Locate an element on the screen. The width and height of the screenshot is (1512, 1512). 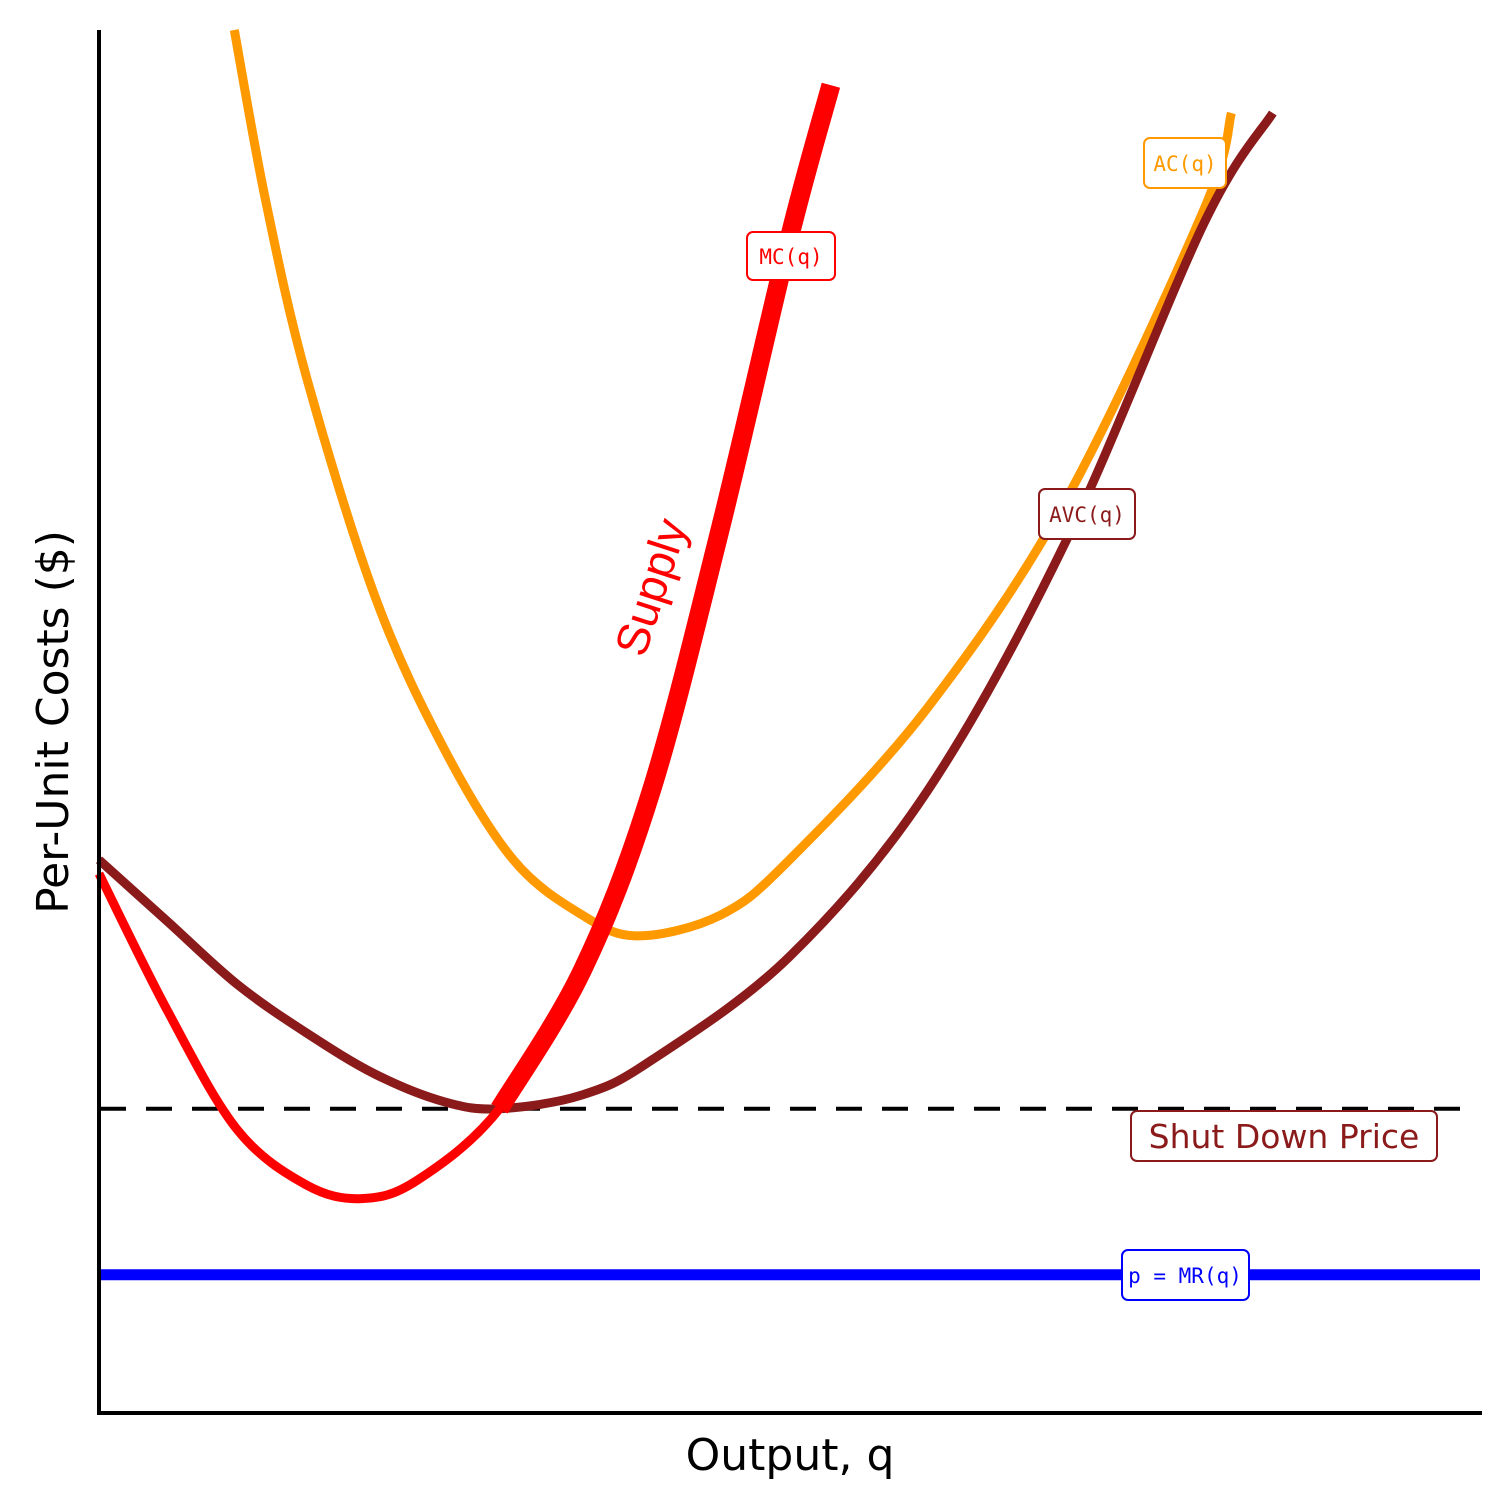
ac-label: AC(q) is located at coordinates (1185, 163).